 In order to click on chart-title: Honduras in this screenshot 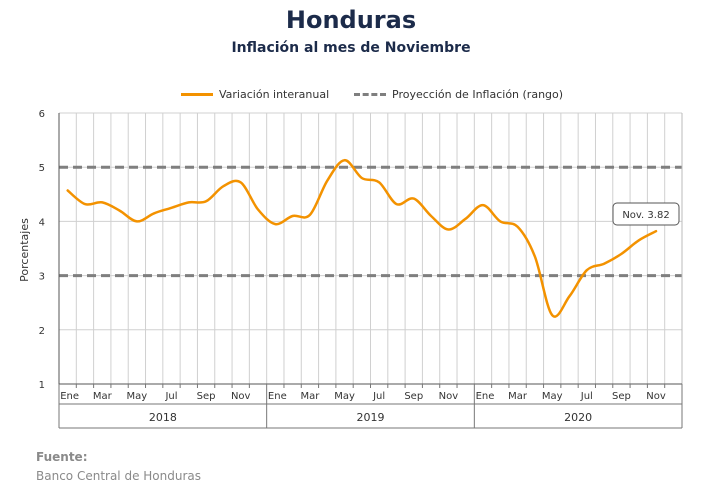, I will do `click(351, 20)`.